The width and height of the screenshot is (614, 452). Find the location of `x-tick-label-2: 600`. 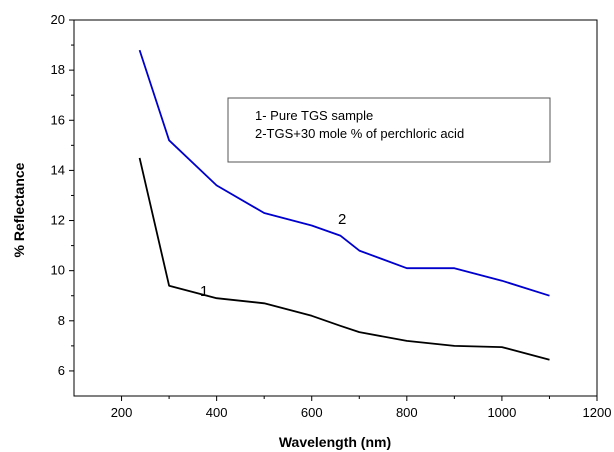

x-tick-label-2: 600 is located at coordinates (312, 412).